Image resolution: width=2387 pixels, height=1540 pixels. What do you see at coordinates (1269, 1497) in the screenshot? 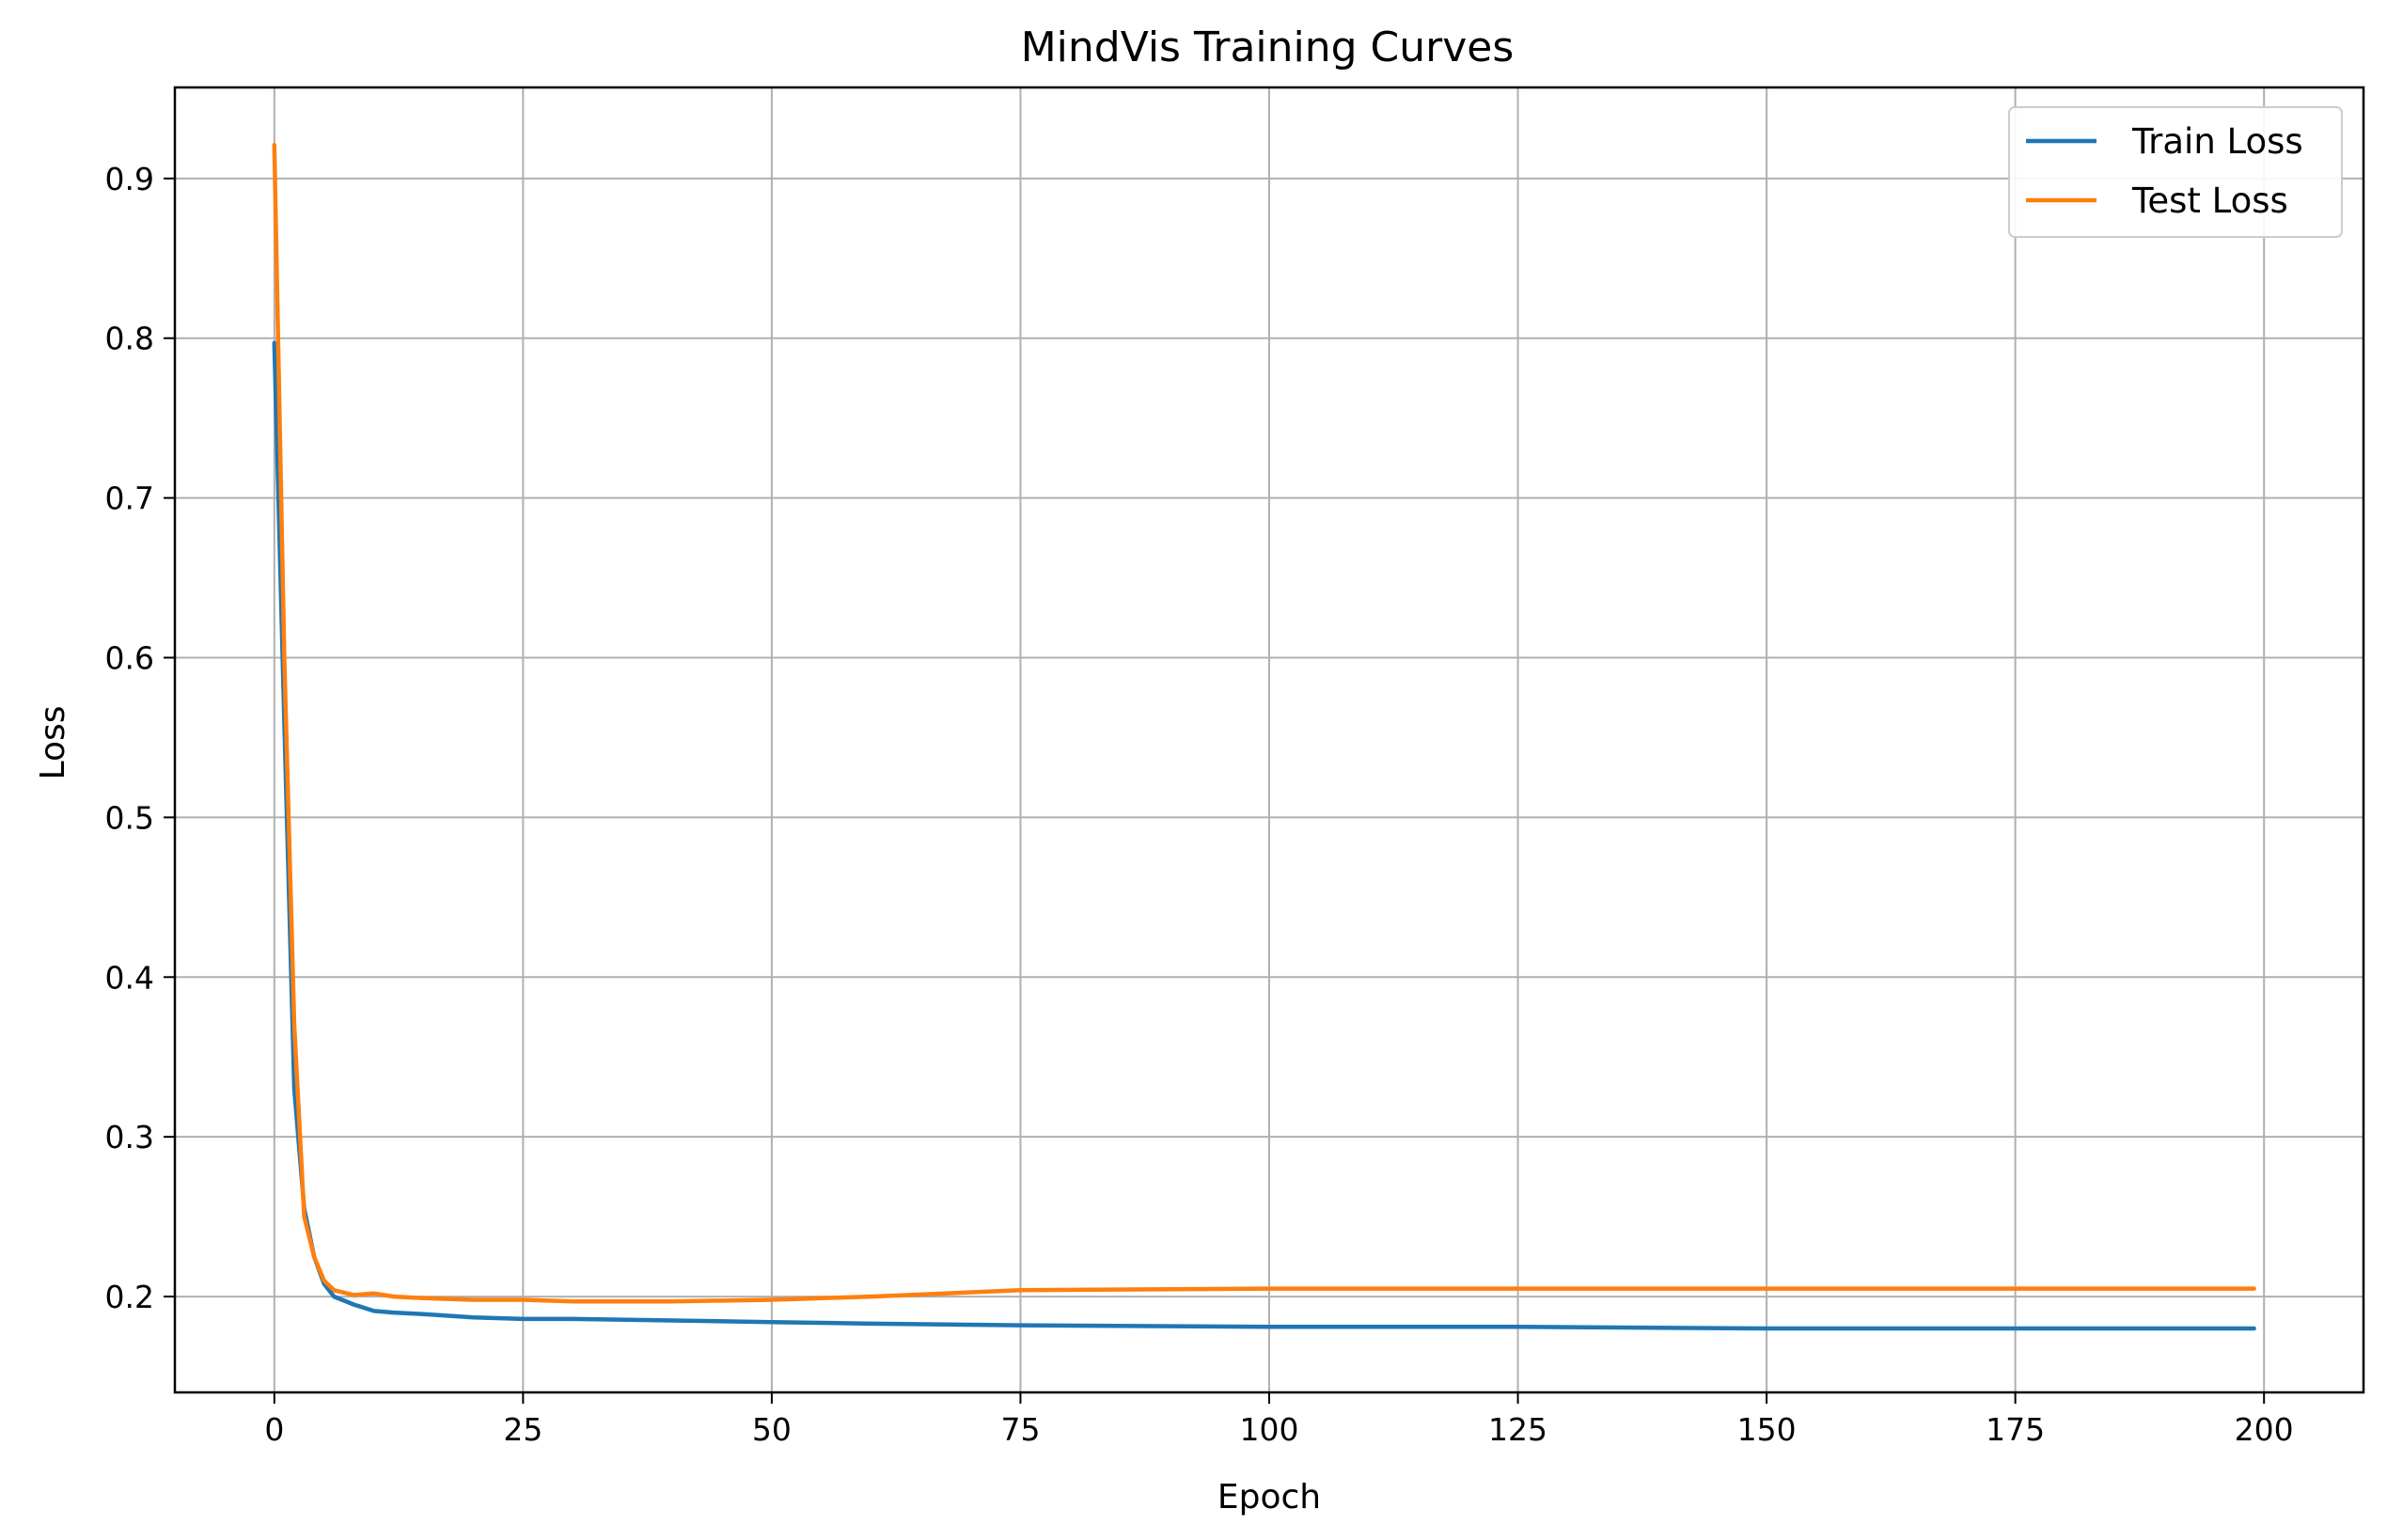
I see `x-axis-title: Epoch` at bounding box center [1269, 1497].